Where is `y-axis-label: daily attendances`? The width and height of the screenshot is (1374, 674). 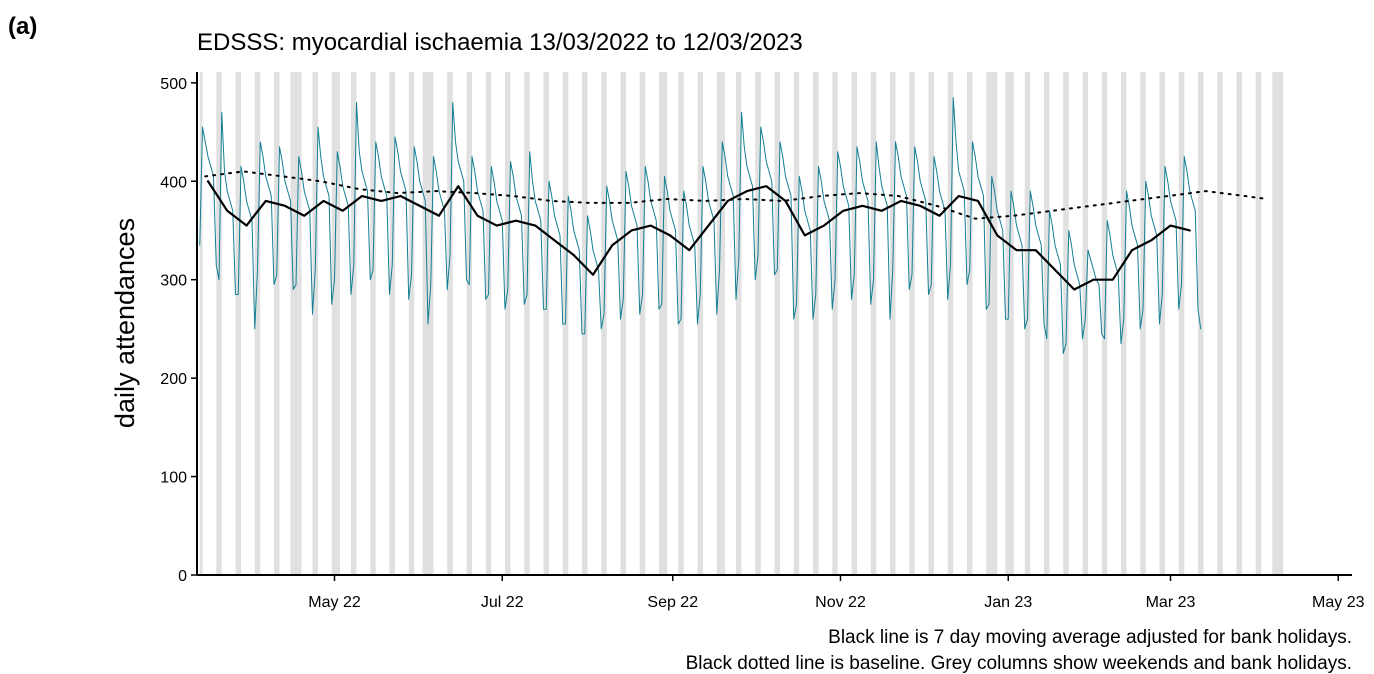 y-axis-label: daily attendances is located at coordinates (125, 323).